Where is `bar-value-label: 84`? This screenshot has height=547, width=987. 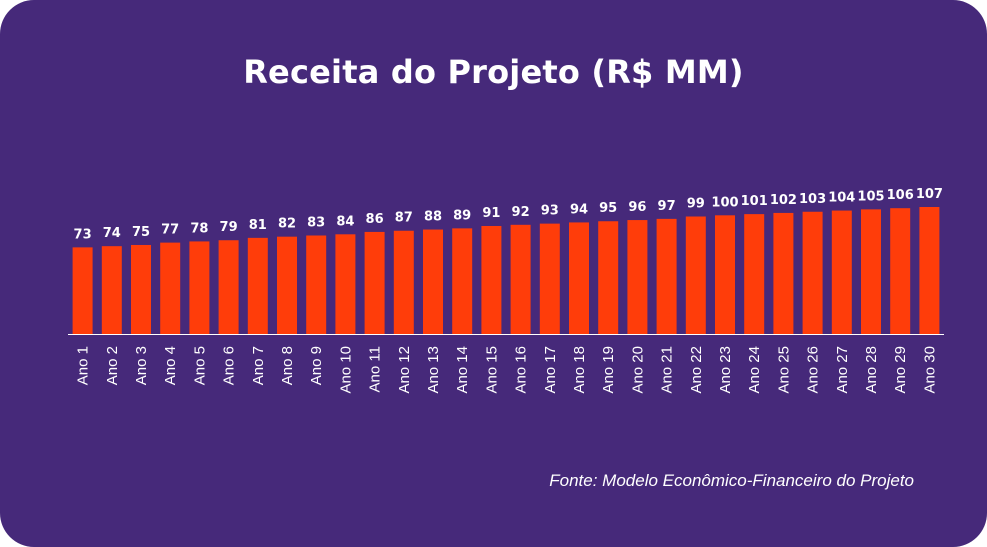
bar-value-label: 84 is located at coordinates (345, 221).